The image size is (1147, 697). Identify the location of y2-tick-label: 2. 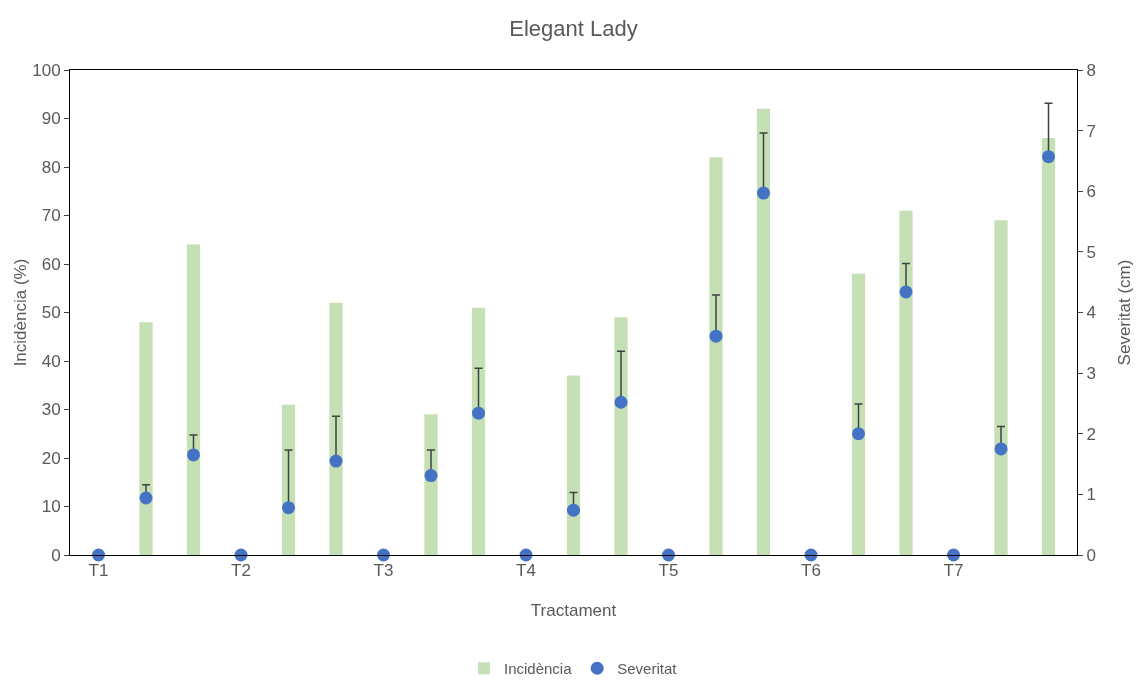
(1091, 434).